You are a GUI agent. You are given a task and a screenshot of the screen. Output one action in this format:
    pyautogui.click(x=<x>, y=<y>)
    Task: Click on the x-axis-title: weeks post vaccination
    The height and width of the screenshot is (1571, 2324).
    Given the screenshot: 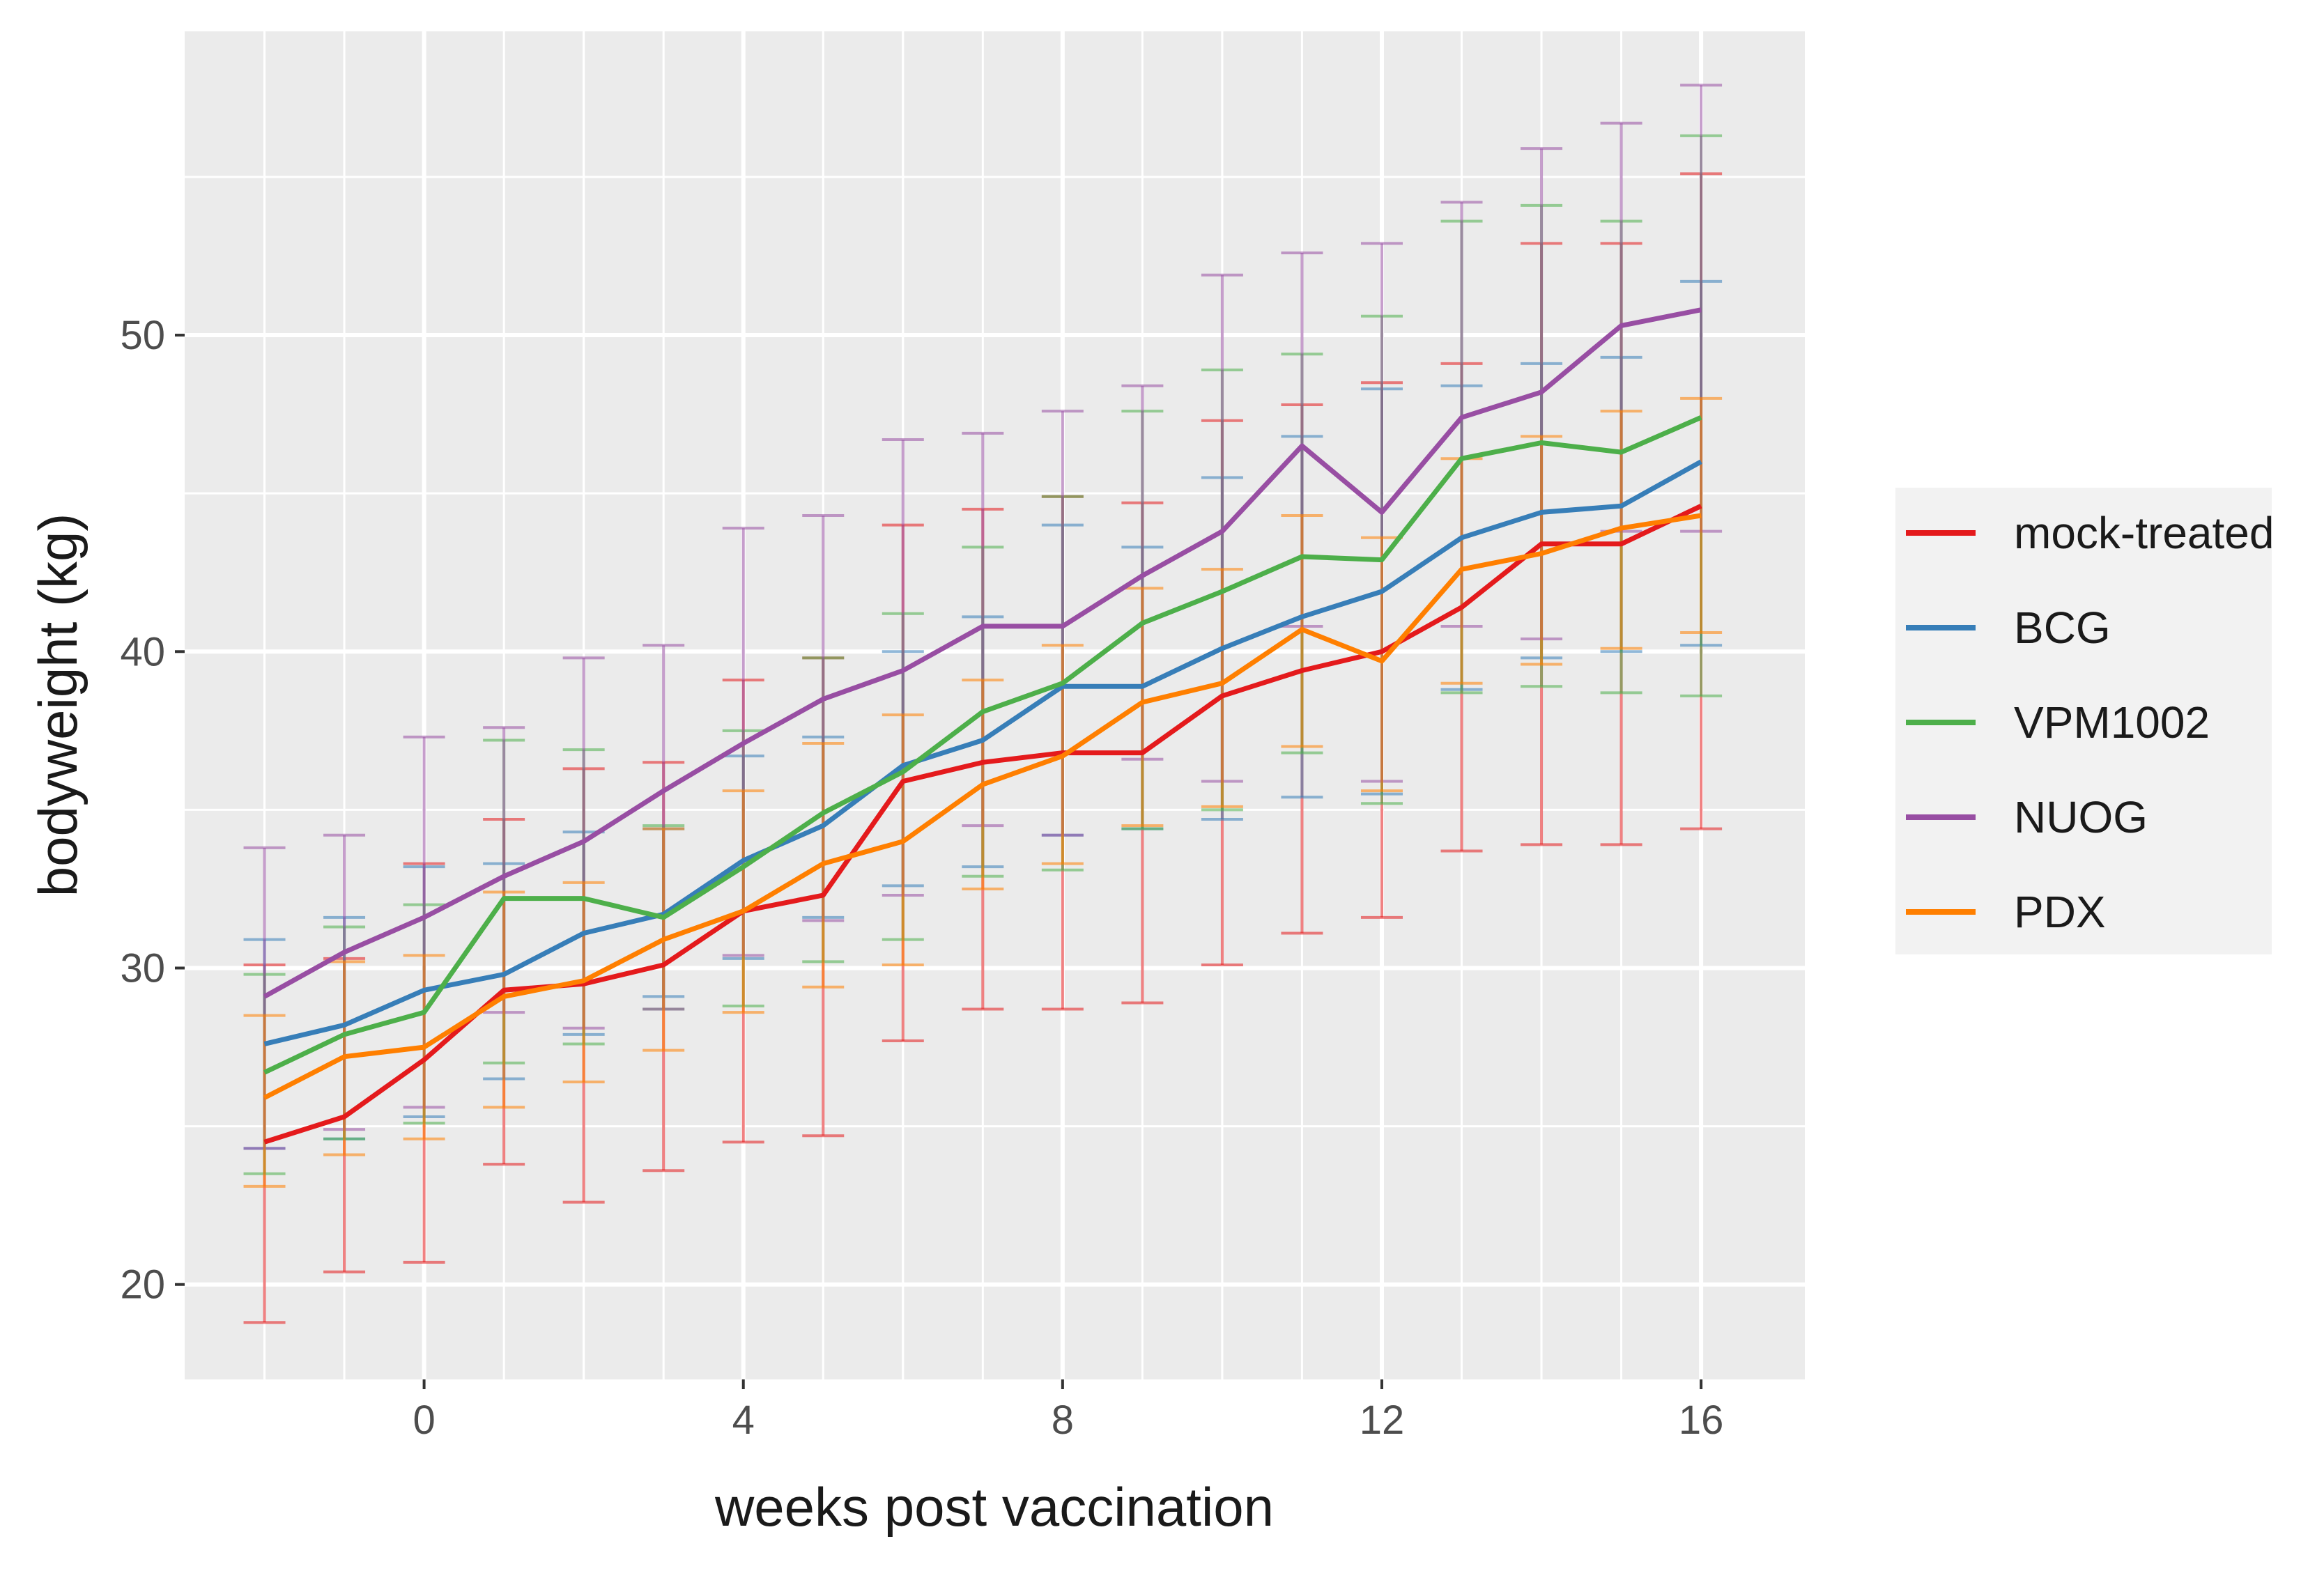 What is the action you would take?
    pyautogui.click(x=994, y=1507)
    